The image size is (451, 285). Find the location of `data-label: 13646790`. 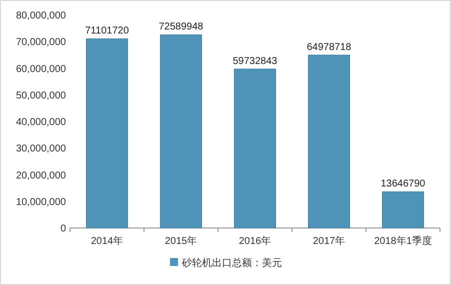

data-label: 13646790 is located at coordinates (403, 184).